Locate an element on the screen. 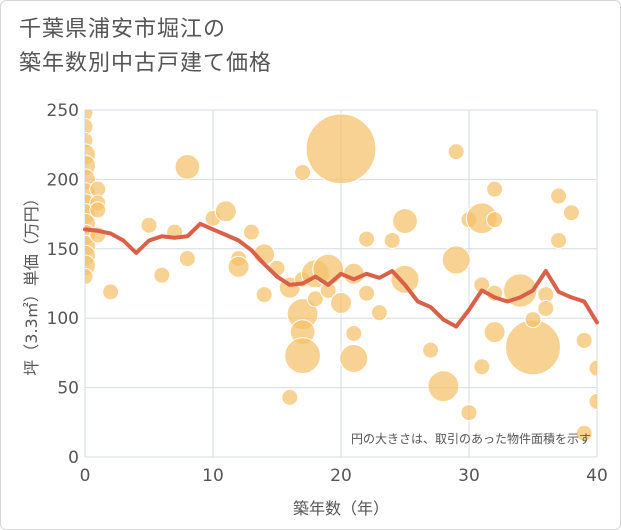  x-tick-label: 40 is located at coordinates (597, 476).